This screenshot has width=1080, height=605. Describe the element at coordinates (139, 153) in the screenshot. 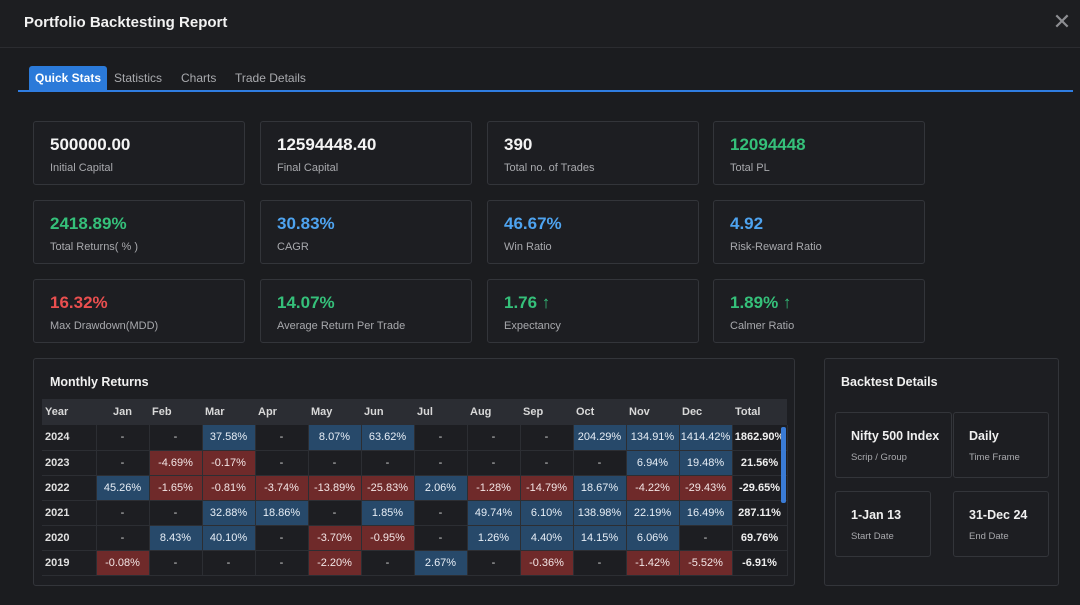

I see `stat-card-initial-capital: 500000.00 Initial Capital` at that location.